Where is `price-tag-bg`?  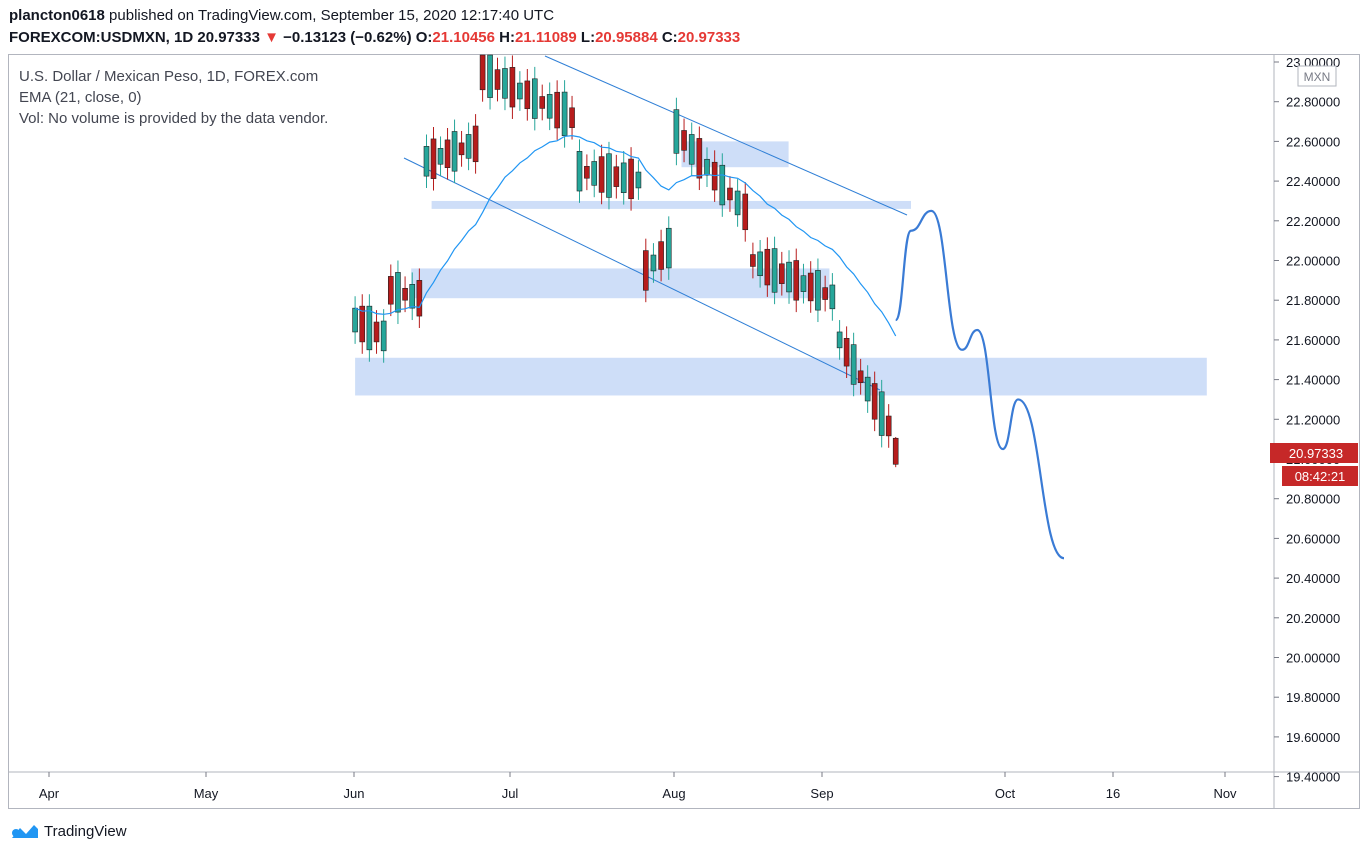 price-tag-bg is located at coordinates (1314, 453).